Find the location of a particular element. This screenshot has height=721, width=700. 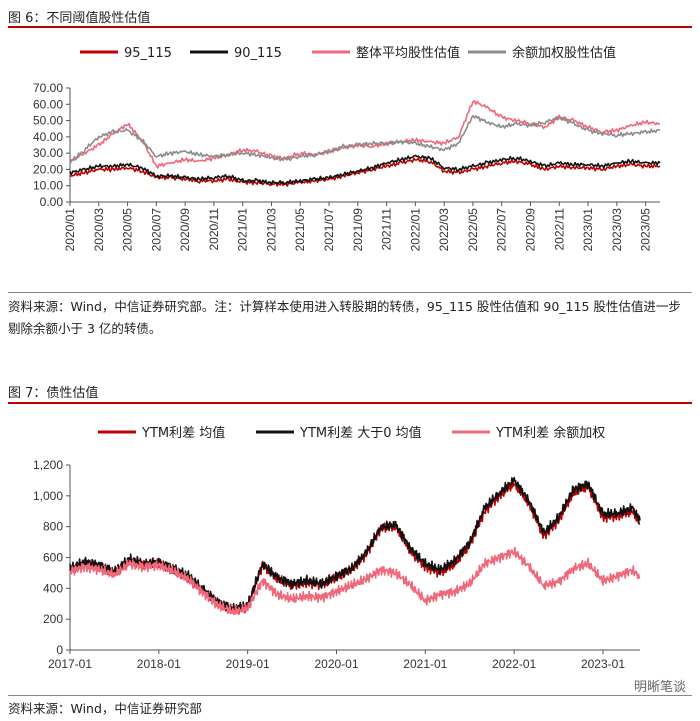

x-tick-label: 2020/09 is located at coordinates (185, 230).